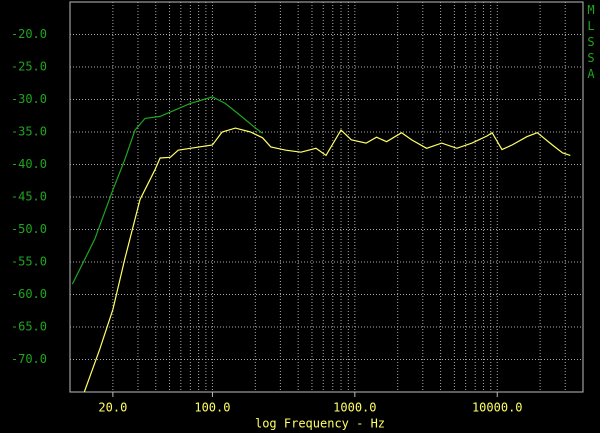 This screenshot has height=433, width=600. I want to click on y-tick-label: -60.0, so click(29, 294).